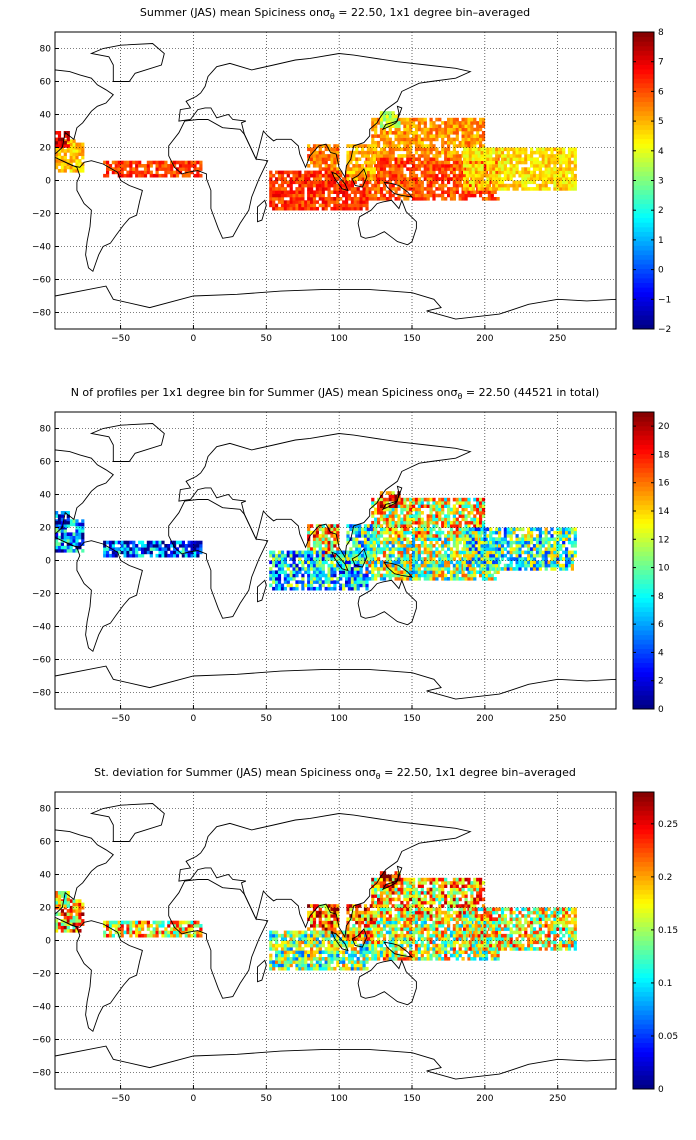 Image resolution: width=696 pixels, height=1140 pixels. Describe the element at coordinates (643, 540) in the screenshot. I see `colorbar-segment` at that location.